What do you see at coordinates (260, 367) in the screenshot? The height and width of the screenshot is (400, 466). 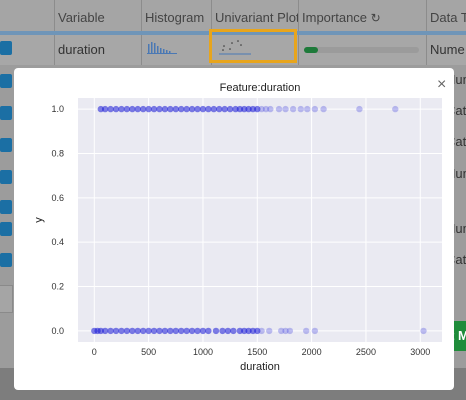 I see `x-axis-label: duration` at bounding box center [260, 367].